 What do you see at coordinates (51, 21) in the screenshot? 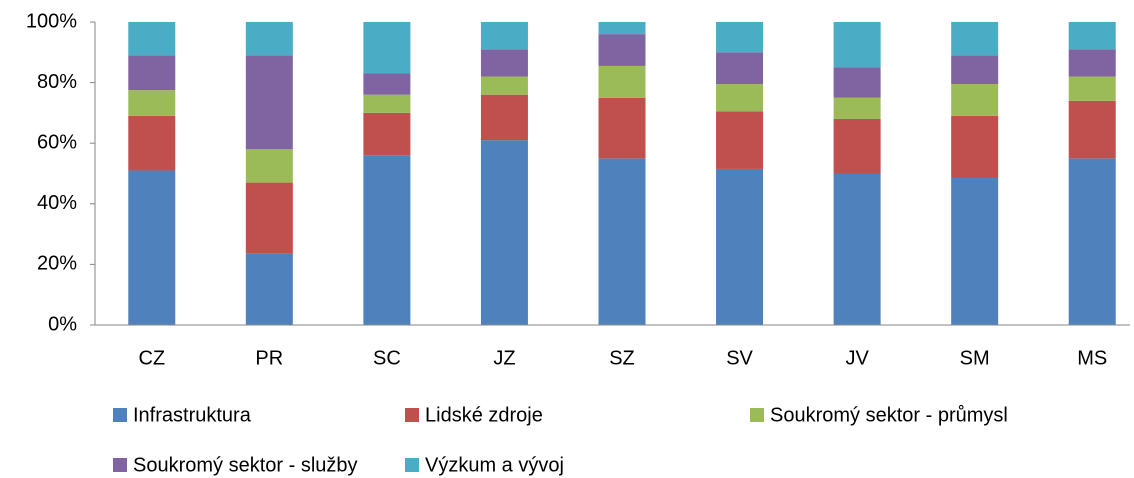
I see `y-tick-label: 100%` at bounding box center [51, 21].